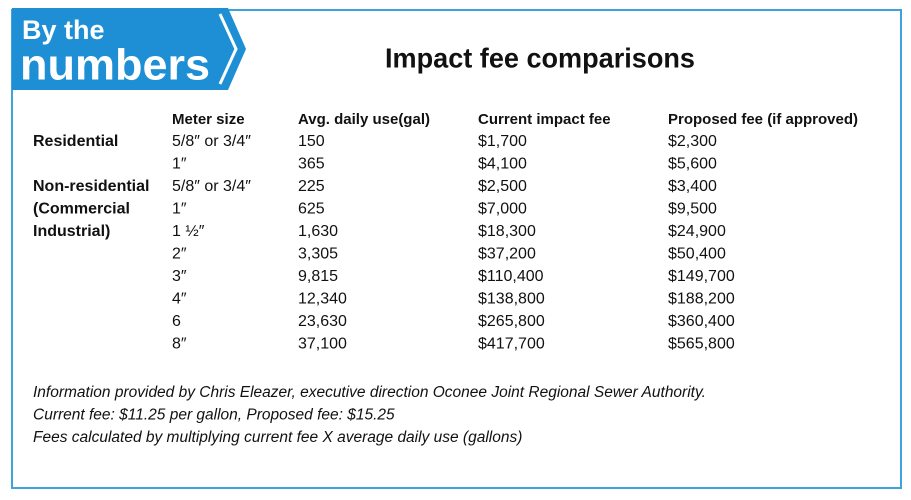  I want to click on cell: $7,000, so click(502, 209).